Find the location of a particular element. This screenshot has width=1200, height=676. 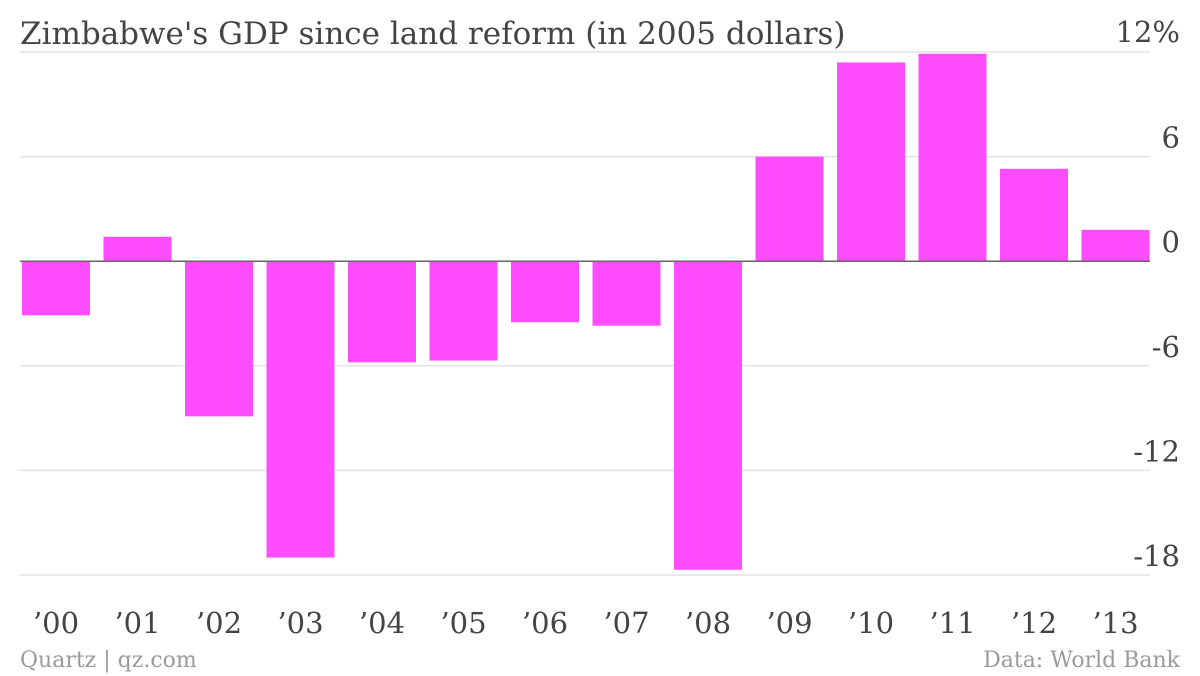

x-tick-label: ’08 is located at coordinates (708, 623).